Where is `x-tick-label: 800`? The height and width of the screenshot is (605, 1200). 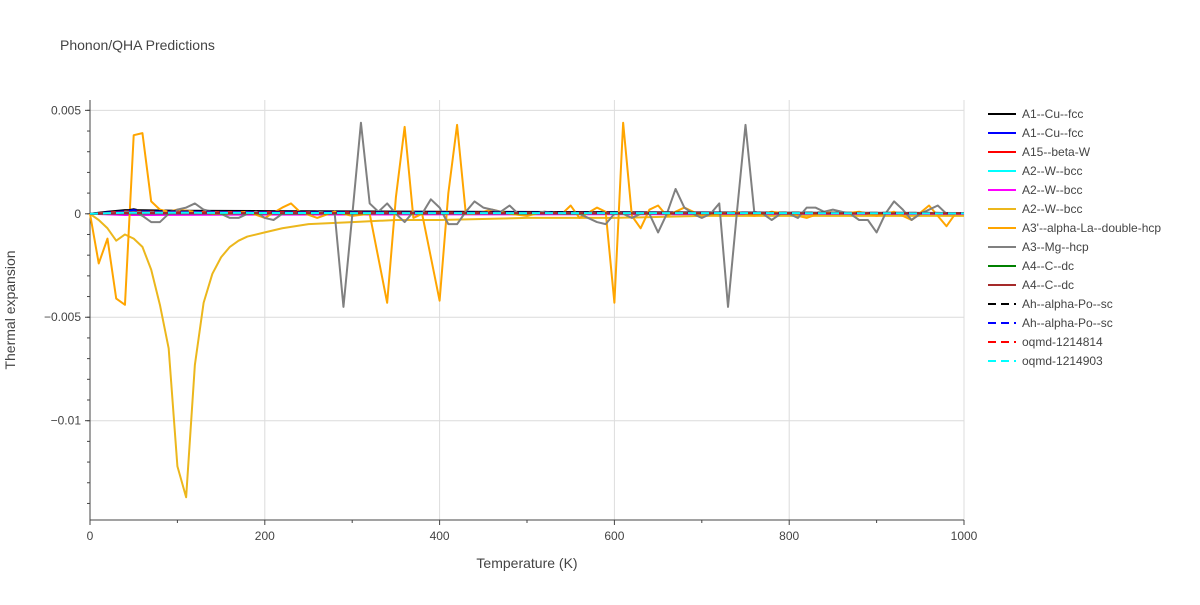 x-tick-label: 800 is located at coordinates (789, 536).